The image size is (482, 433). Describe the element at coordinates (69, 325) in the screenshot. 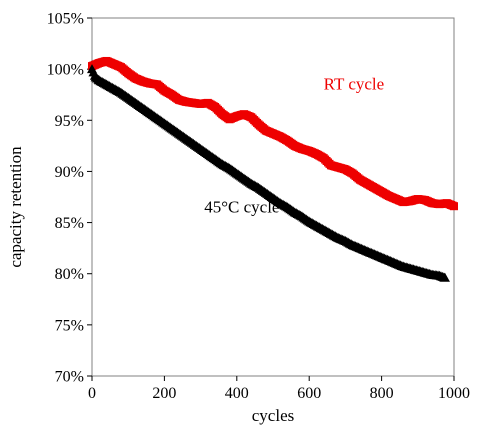

I see `y-tick-label: 75%` at that location.